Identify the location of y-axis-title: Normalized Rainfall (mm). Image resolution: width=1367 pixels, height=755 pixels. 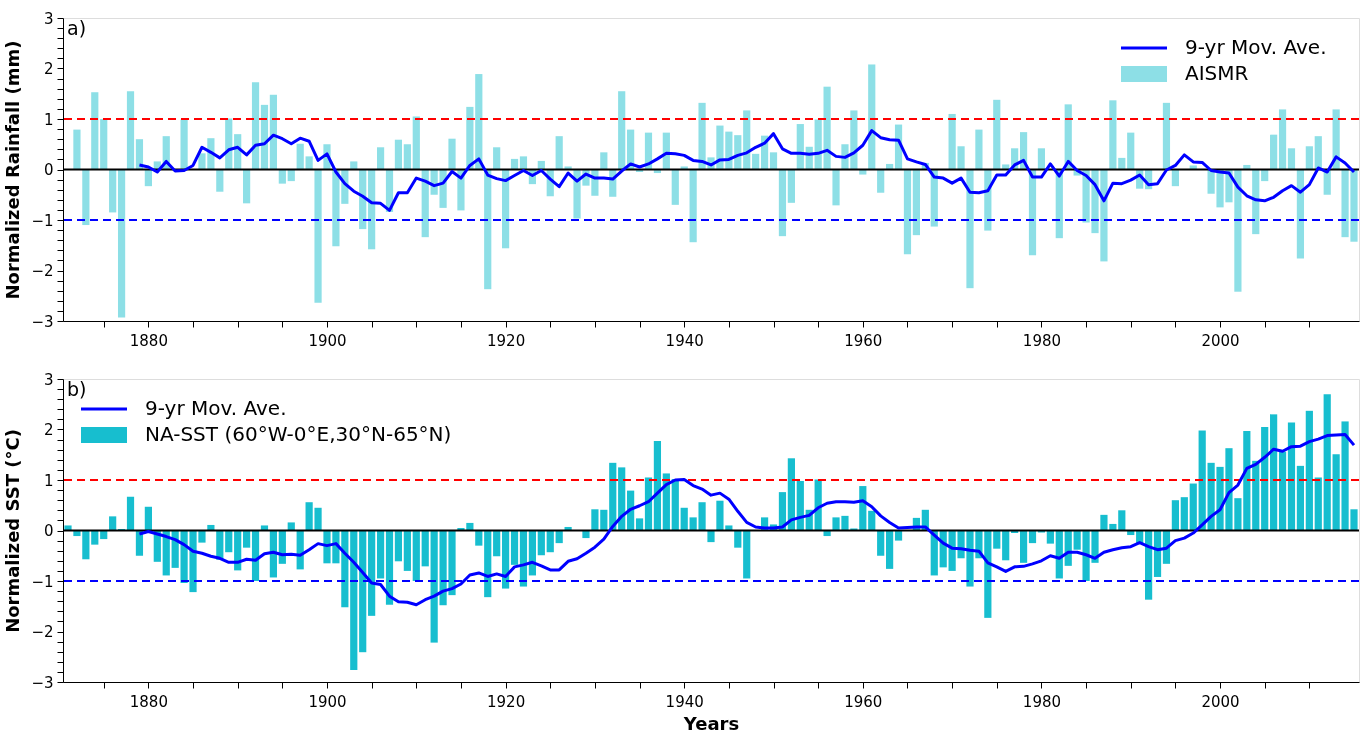
(13, 170).